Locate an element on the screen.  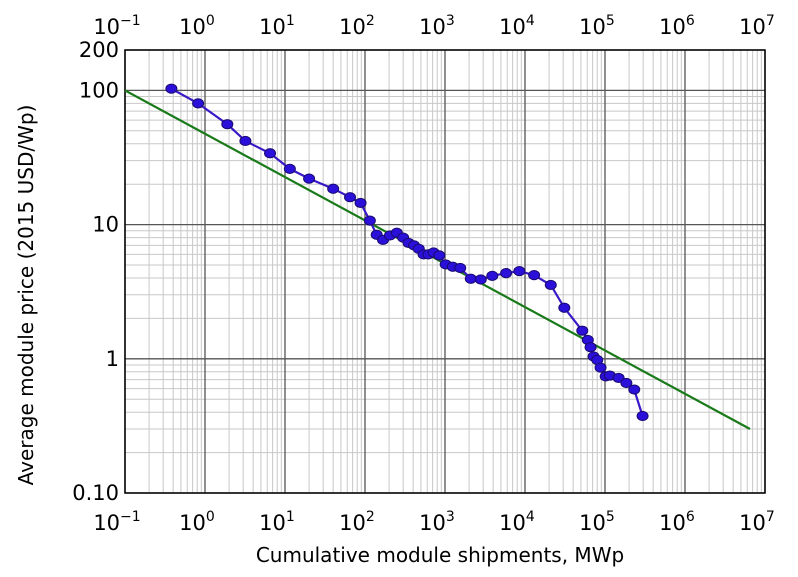
x-tick-label-top: 10² is located at coordinates (357, 26).